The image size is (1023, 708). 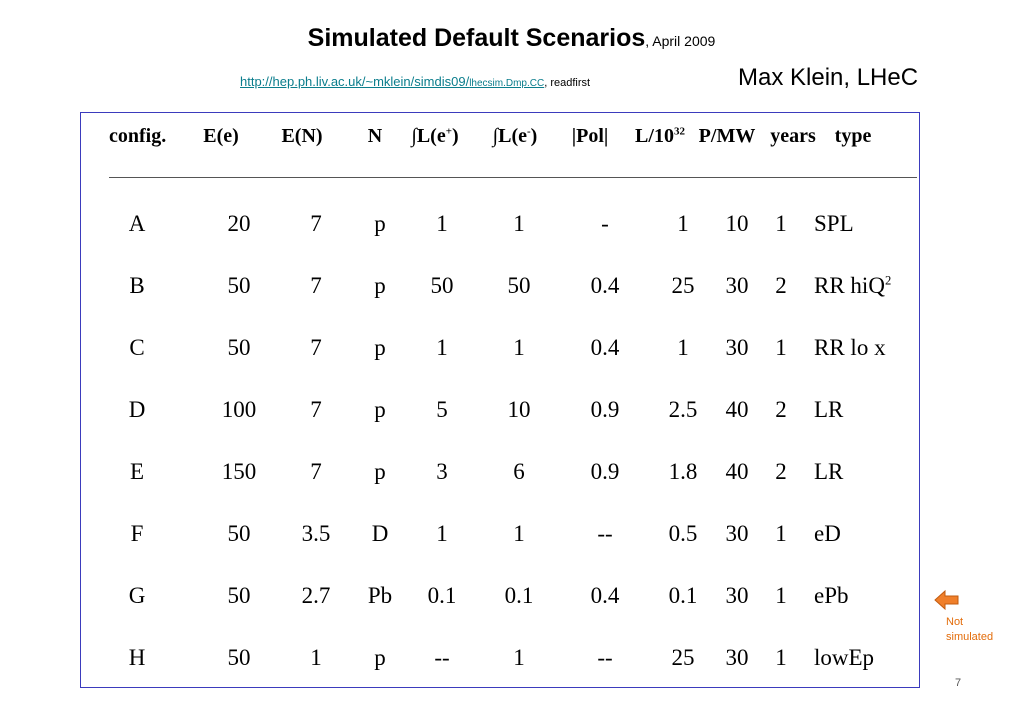 I want to click on cell-config: H, so click(x=137, y=657).